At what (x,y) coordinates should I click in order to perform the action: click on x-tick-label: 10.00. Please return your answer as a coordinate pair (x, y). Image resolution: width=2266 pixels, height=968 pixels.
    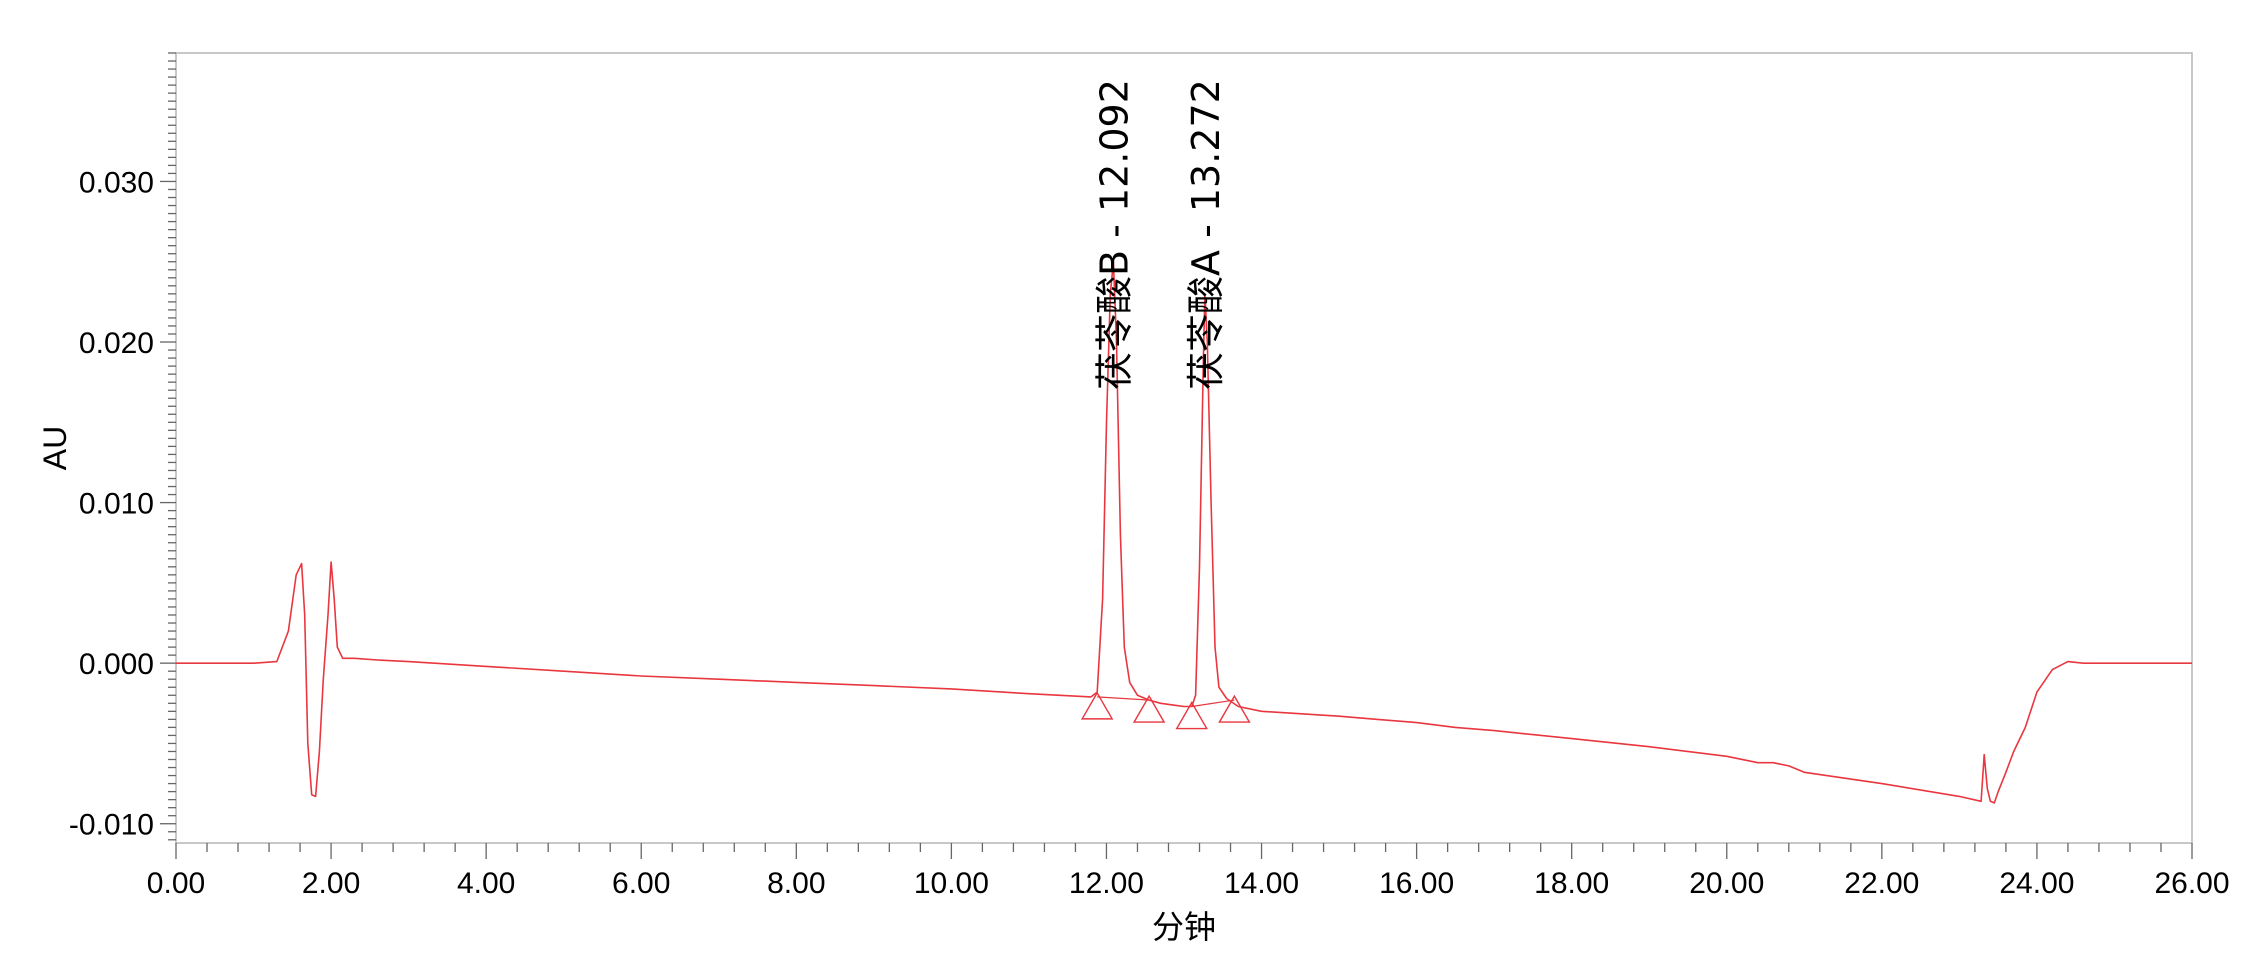
    Looking at the image, I should click on (951, 883).